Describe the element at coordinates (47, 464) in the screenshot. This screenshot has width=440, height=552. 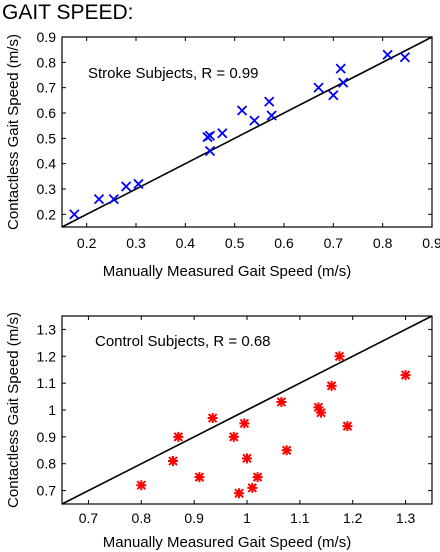
I see `chart2-y-tick-label: 0.8` at that location.